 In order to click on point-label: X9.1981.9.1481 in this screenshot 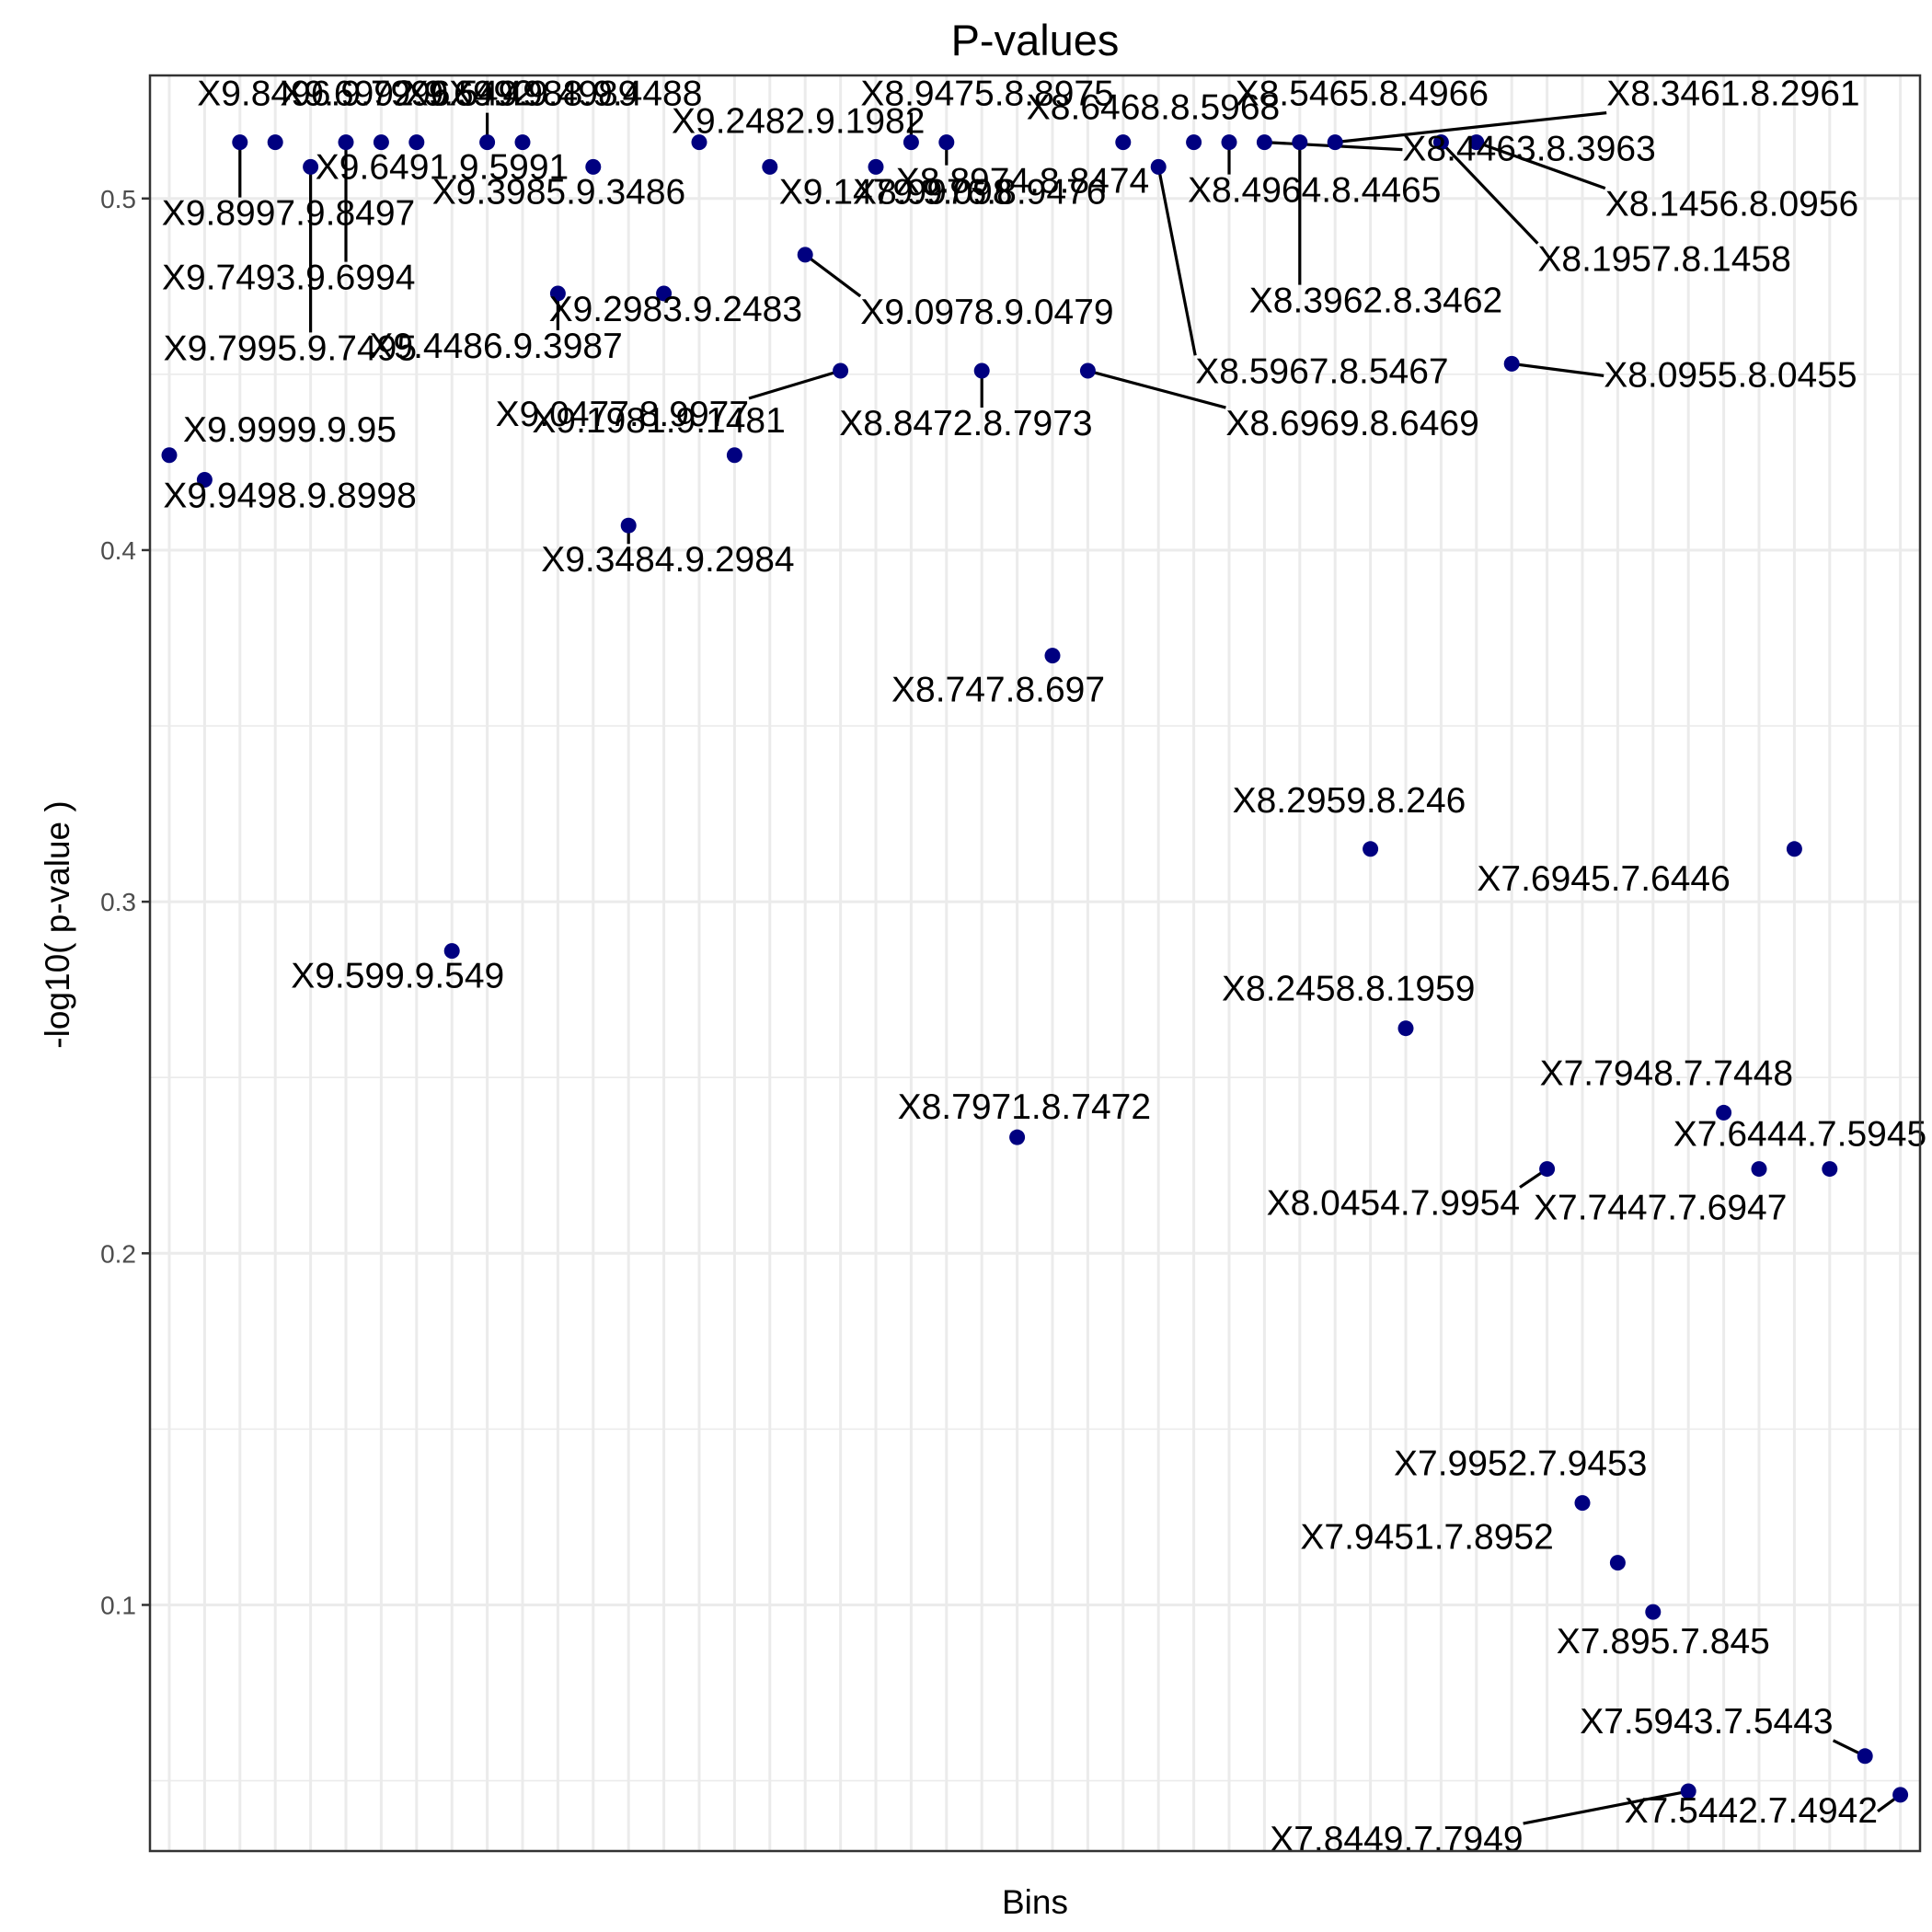, I will do `click(658, 421)`.